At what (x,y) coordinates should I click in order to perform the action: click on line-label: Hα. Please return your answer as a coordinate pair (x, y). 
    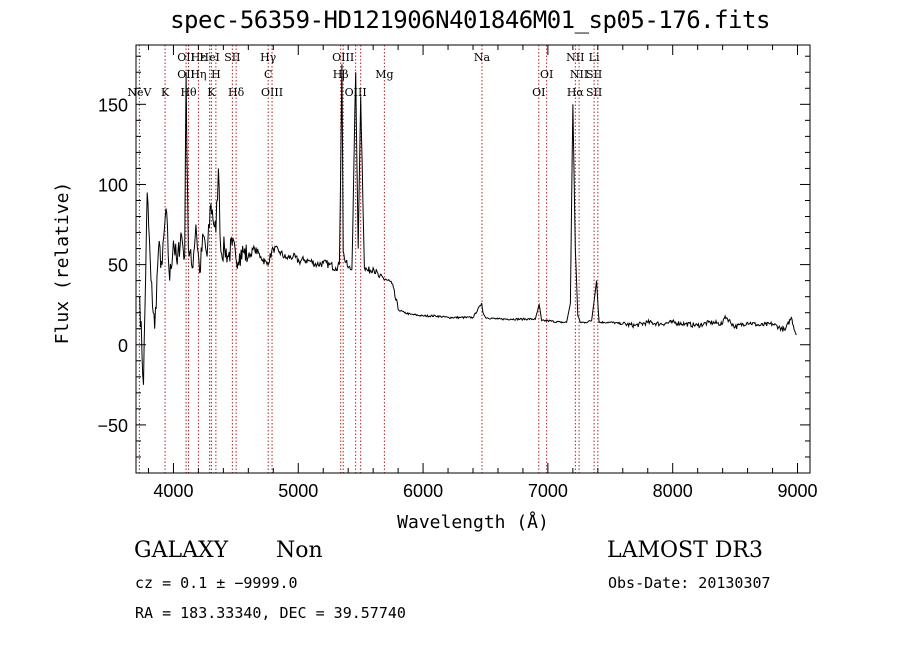
    Looking at the image, I should click on (576, 92).